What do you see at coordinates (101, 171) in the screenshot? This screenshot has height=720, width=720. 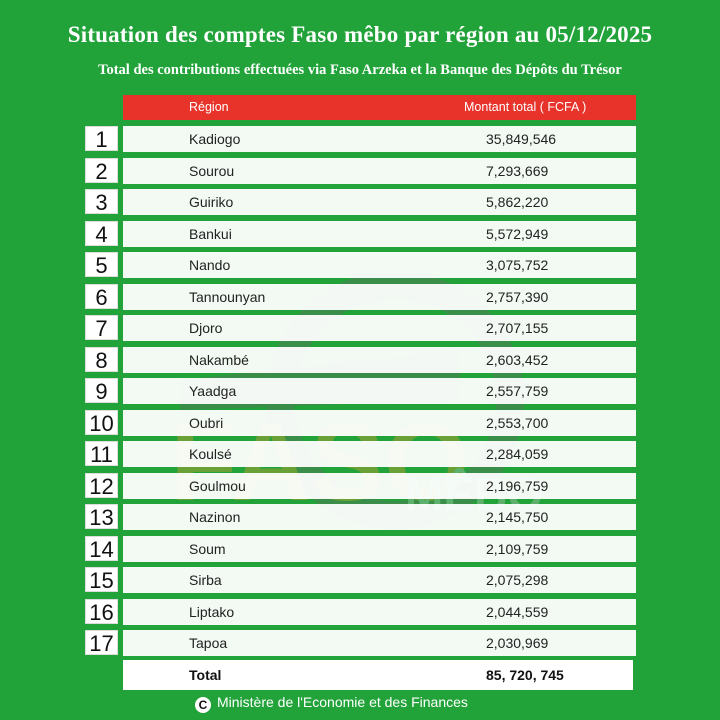 I see `rank-number: 2` at bounding box center [101, 171].